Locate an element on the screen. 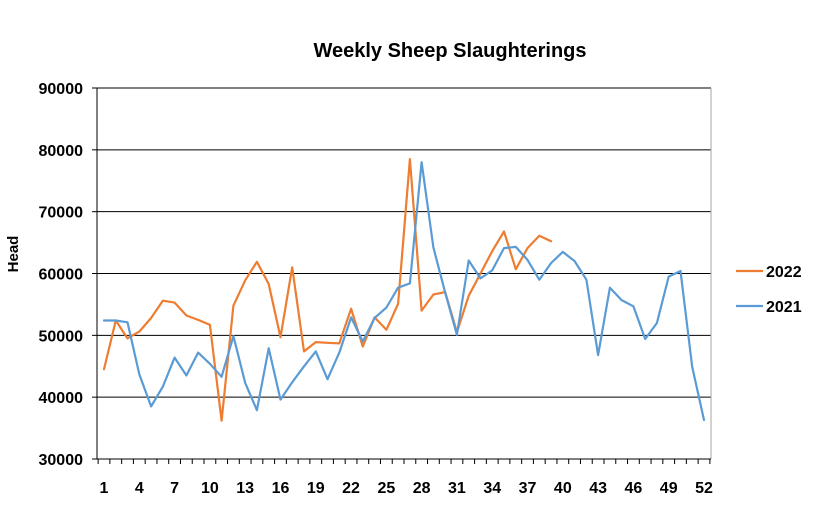  y-tick-labels: 30000 40000 50000 60000 70000 80000 90000 is located at coordinates (61, 275).